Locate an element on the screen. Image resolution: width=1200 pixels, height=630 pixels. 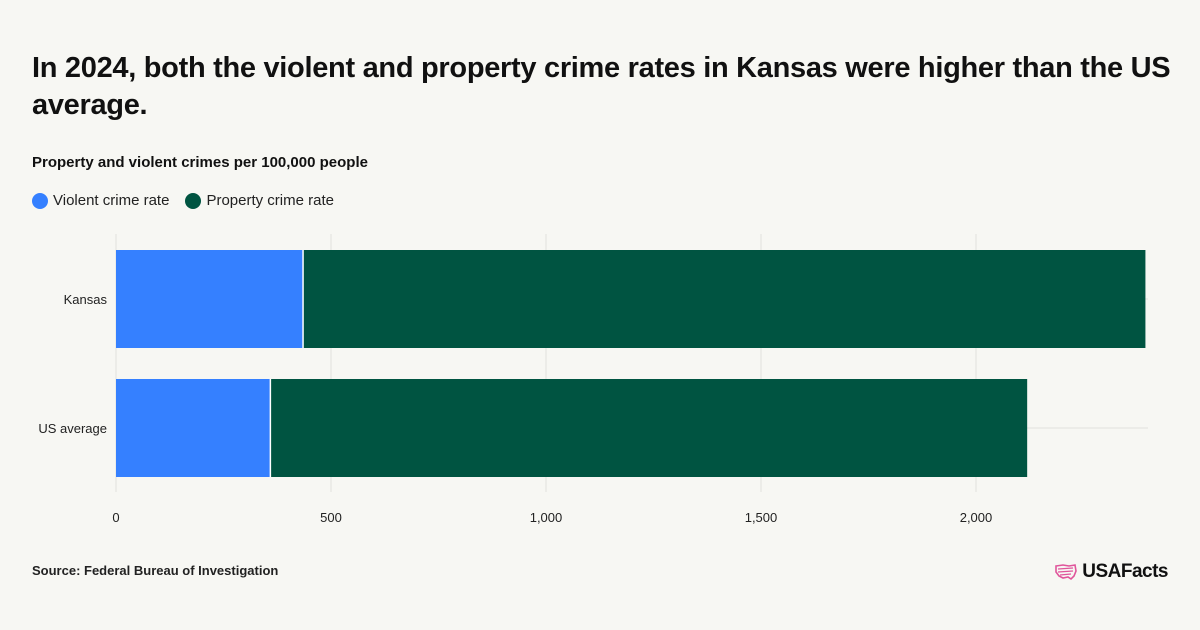
x-tick-label: 1,000 is located at coordinates (546, 517).